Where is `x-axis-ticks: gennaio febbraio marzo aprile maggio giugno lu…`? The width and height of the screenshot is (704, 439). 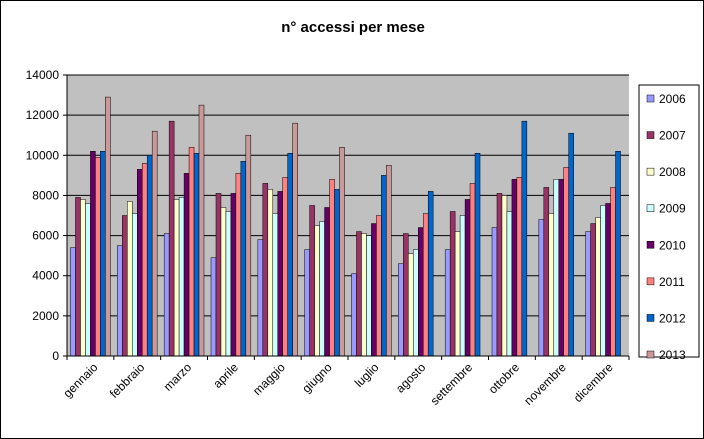
x-axis-ticks: gennaio febbraio marzo aprile maggio giugno lu… is located at coordinates (345, 382).